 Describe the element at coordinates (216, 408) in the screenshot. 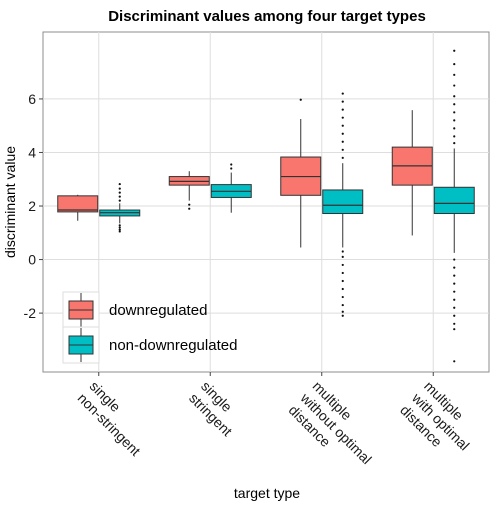

I see `x-category-label: singlestringent` at that location.